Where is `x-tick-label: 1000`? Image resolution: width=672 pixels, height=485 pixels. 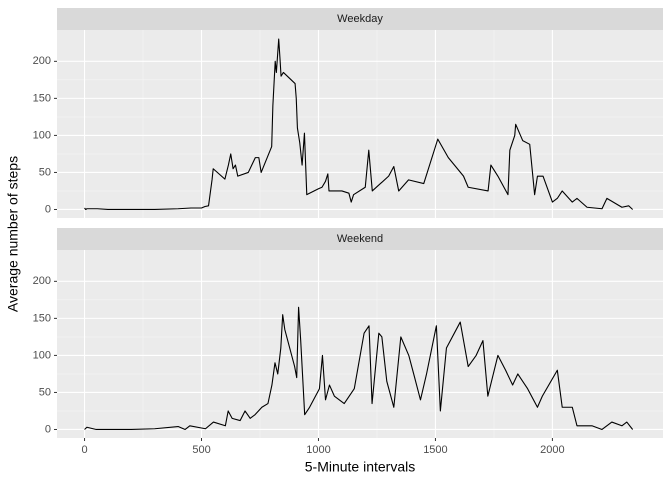
x-tick-label: 1000 is located at coordinates (318, 450).